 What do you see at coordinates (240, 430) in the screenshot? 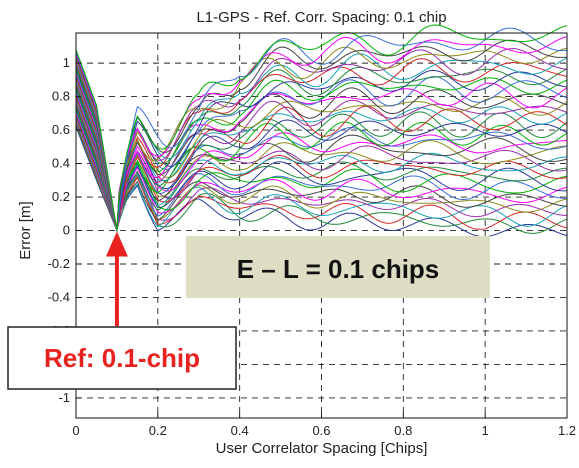
I see `x-tick-label: 0.4` at bounding box center [240, 430].